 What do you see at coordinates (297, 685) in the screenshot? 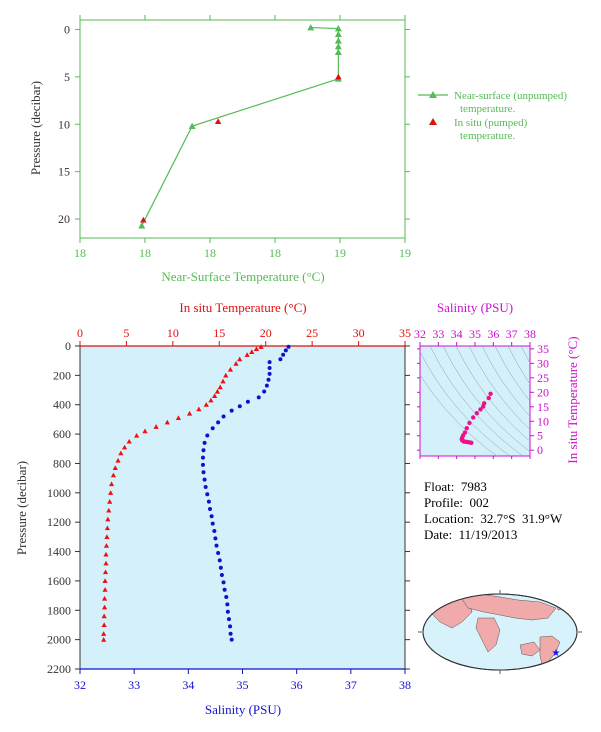
I see `profile-bottom-xtick-label: 36` at bounding box center [297, 685].